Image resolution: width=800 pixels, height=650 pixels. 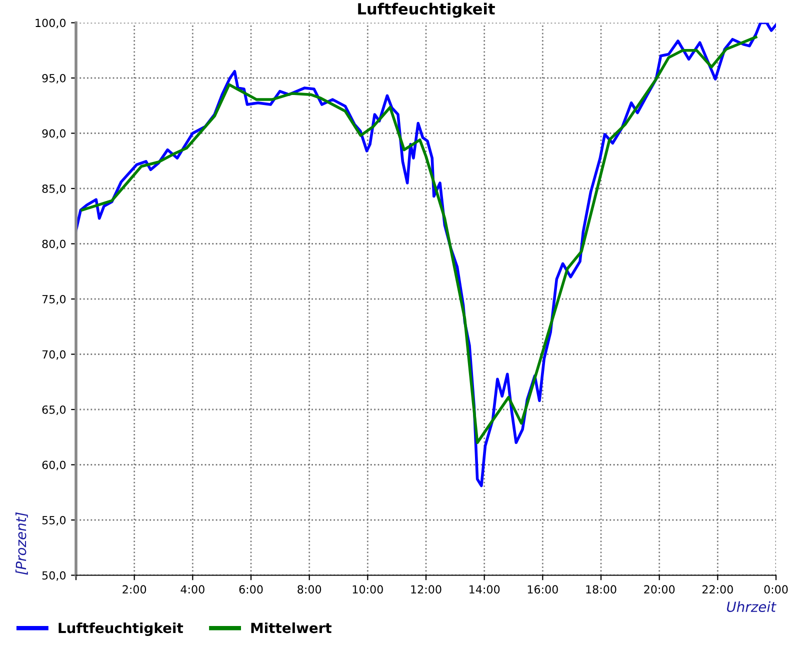 I want to click on x-tick-label: 8:00, so click(x=310, y=589).